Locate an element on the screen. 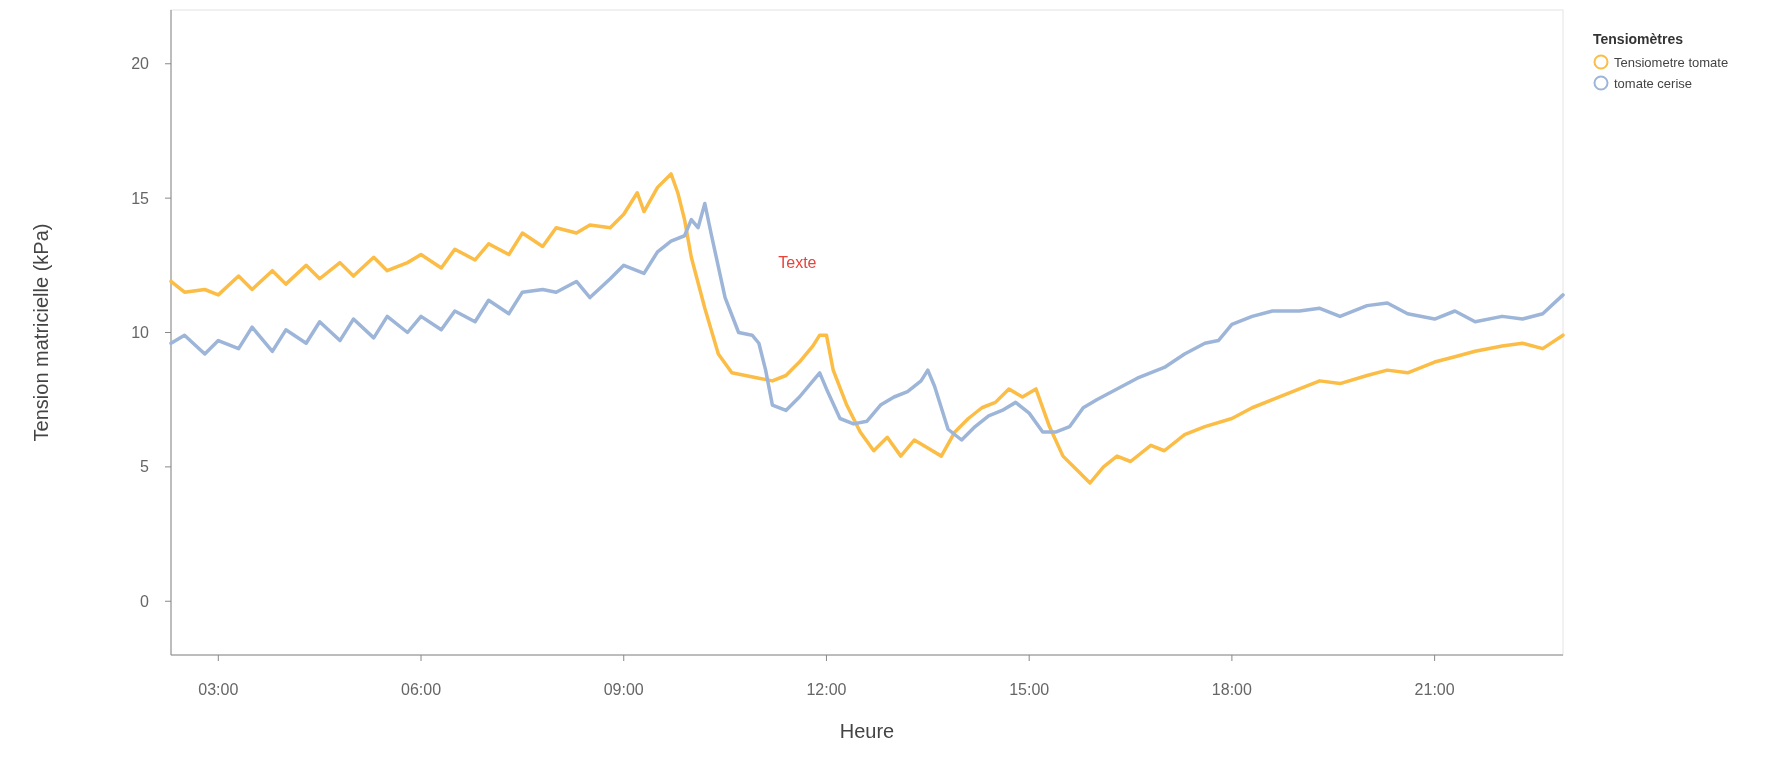  x-tick-label: 21:00 is located at coordinates (1434, 689).